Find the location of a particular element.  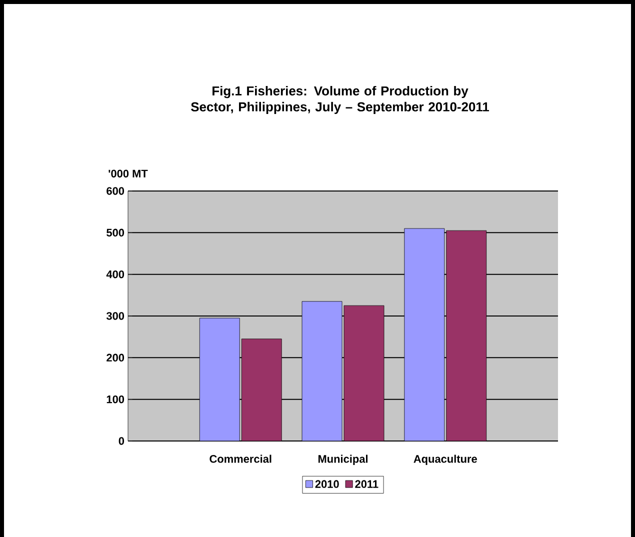

y-axis-title: '000 MT is located at coordinates (128, 174).